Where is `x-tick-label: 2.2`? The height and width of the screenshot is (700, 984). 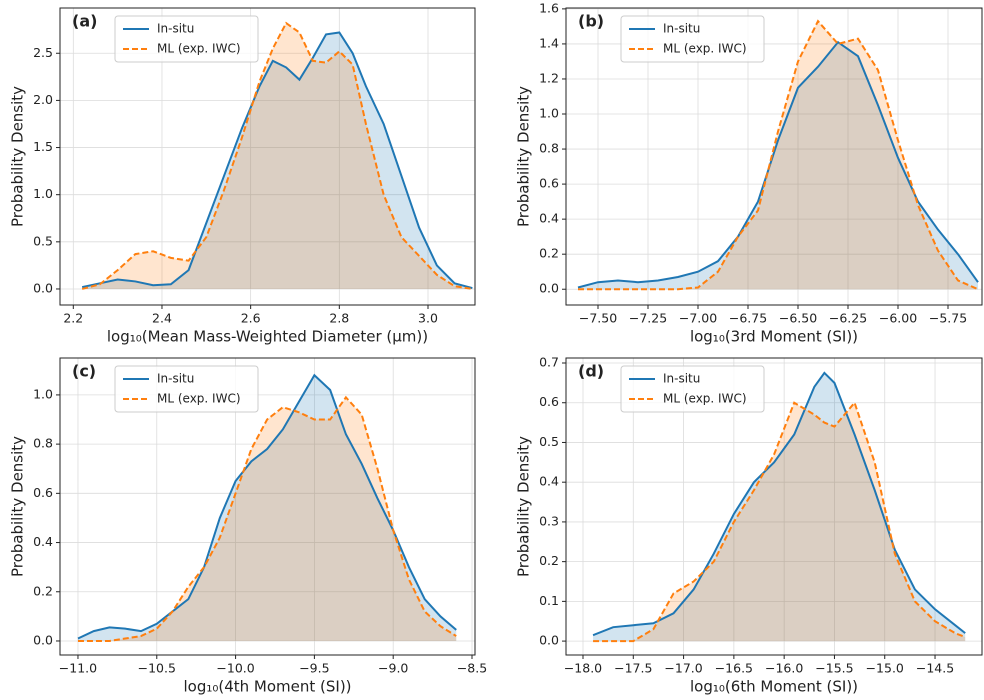 x-tick-label: 2.2 is located at coordinates (73, 318).